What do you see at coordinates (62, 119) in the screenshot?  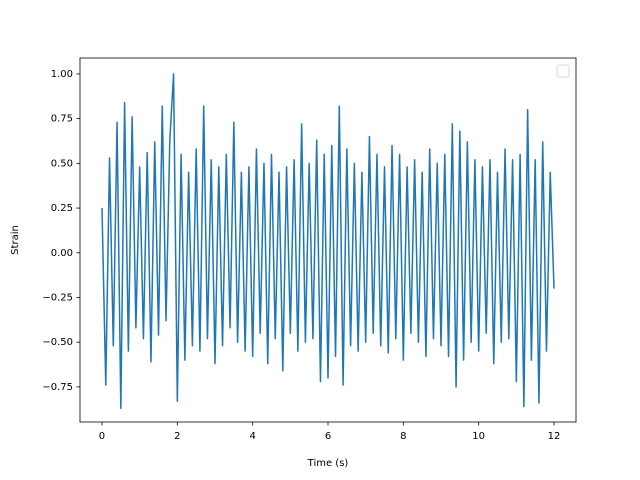 I see `y-tick-label: 0.75` at bounding box center [62, 119].